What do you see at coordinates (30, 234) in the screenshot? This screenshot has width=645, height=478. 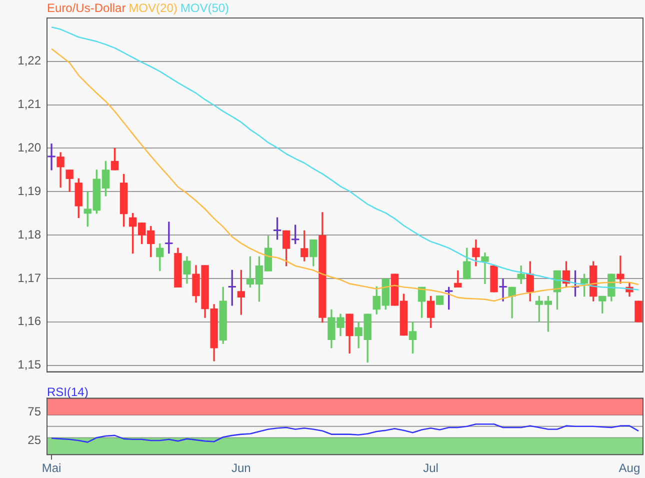 I see `y-tick-label: 1,18` at bounding box center [30, 234].